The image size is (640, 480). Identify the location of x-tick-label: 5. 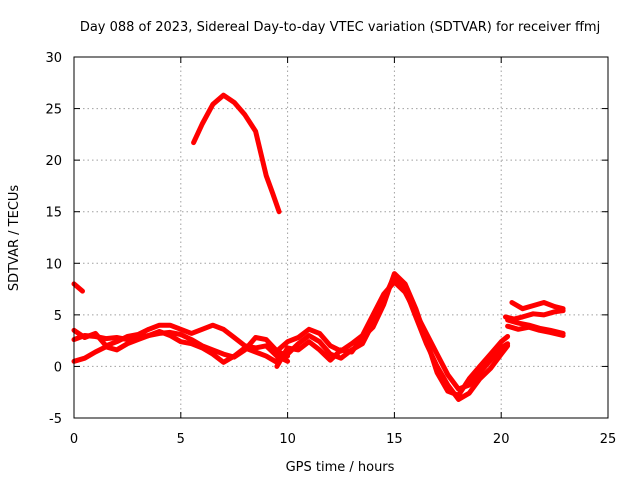
(181, 439).